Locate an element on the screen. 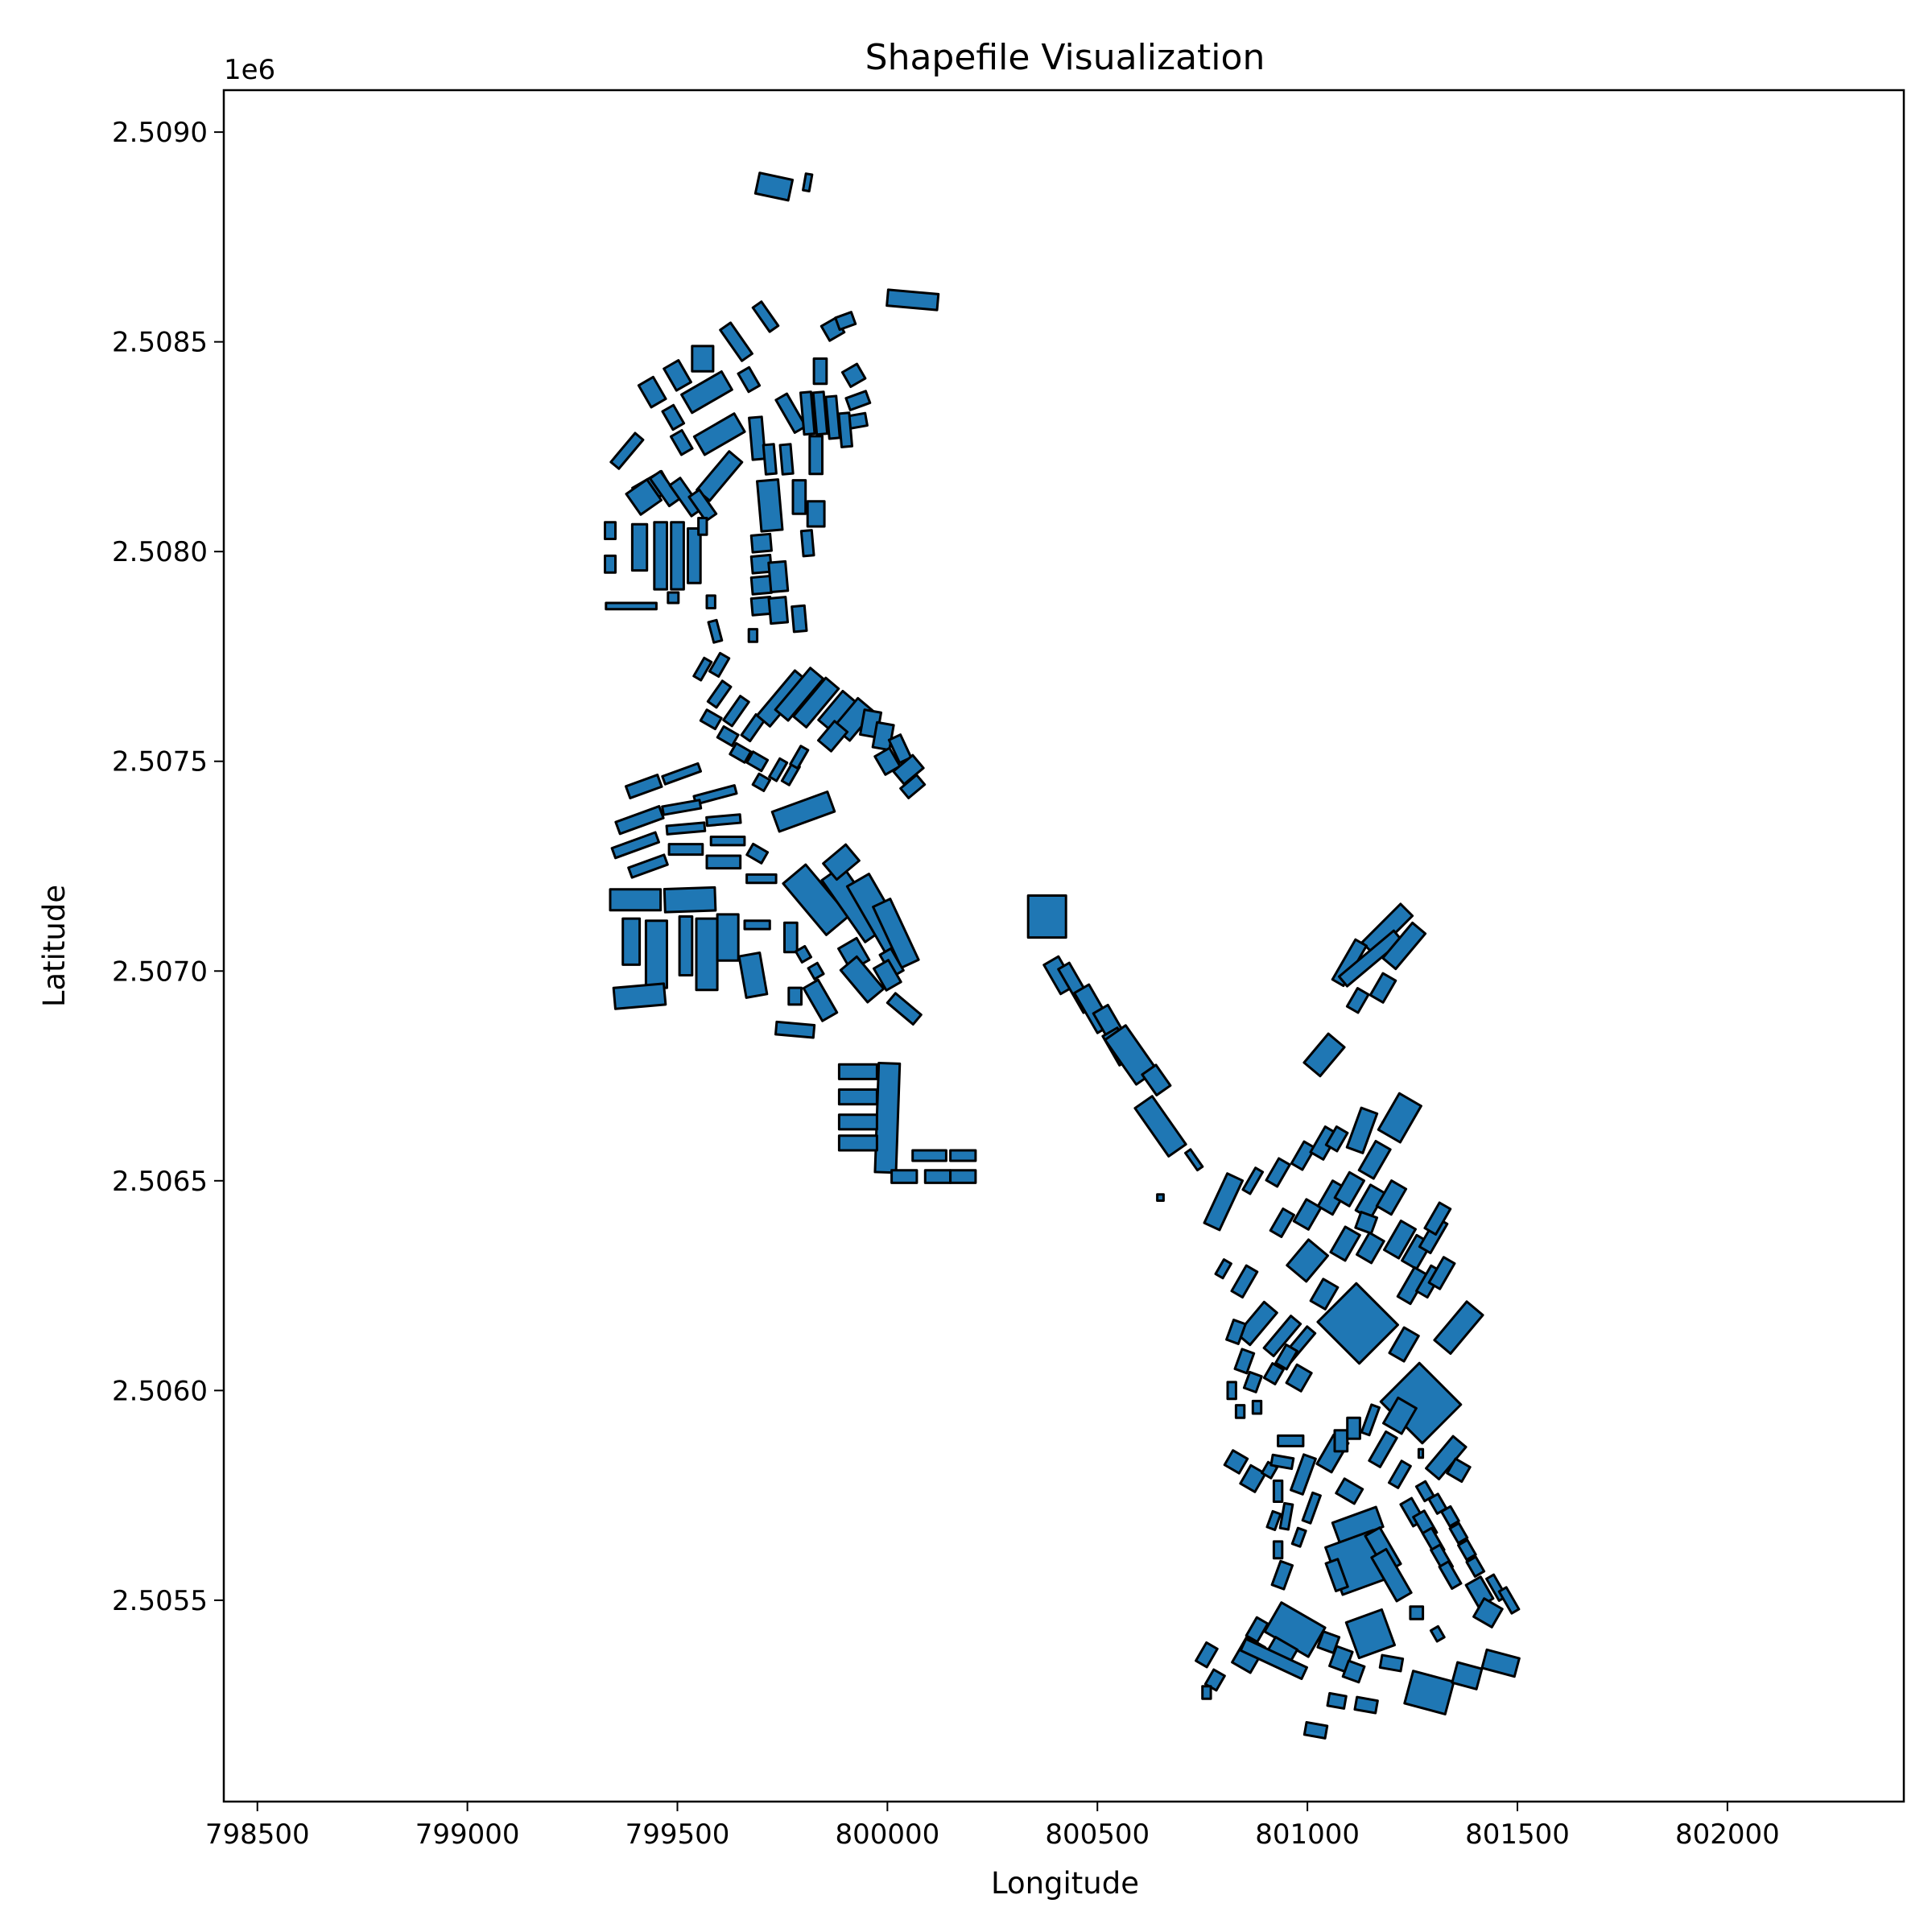 The image size is (1932, 1932). y-tick-label: 2.5085 is located at coordinates (160, 343).